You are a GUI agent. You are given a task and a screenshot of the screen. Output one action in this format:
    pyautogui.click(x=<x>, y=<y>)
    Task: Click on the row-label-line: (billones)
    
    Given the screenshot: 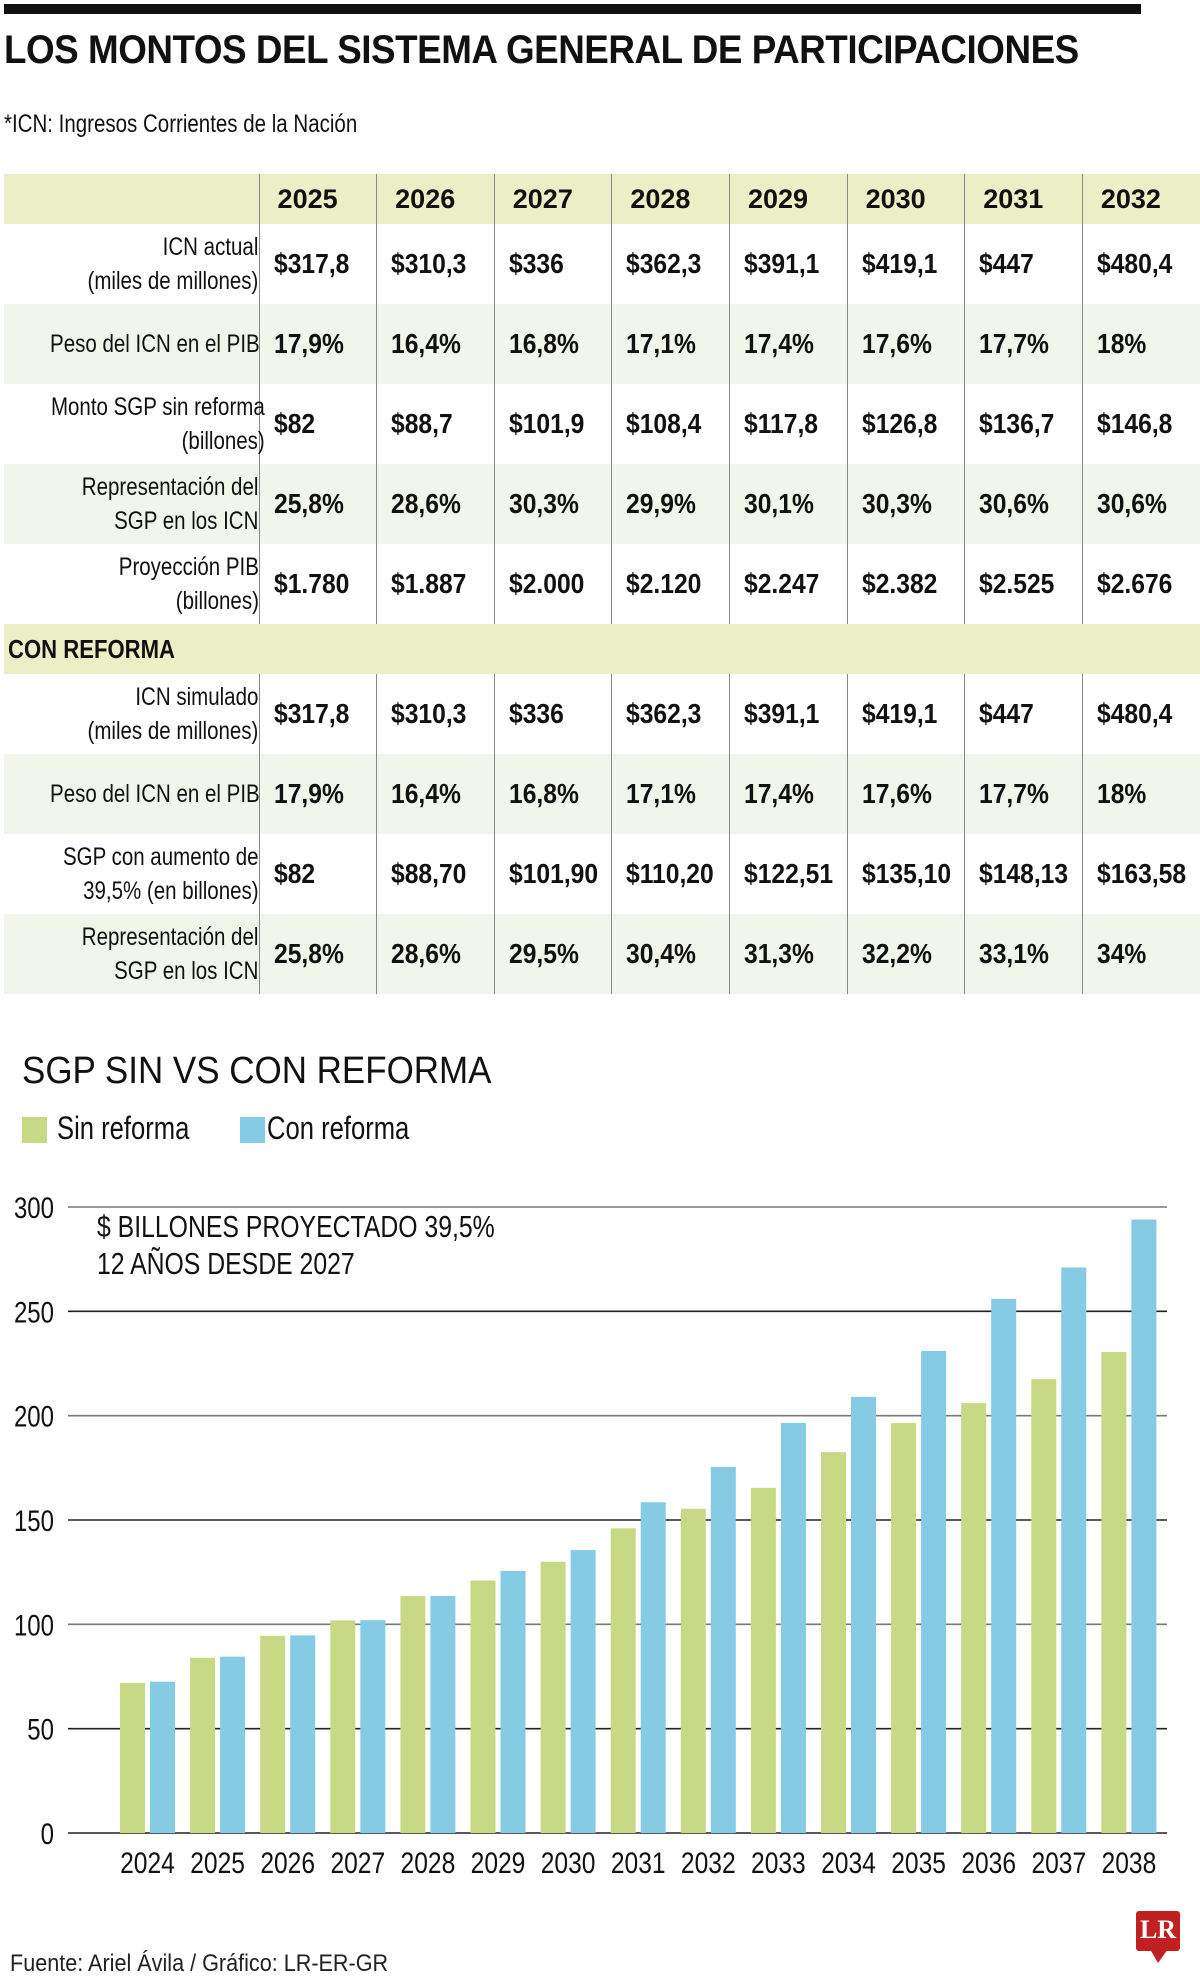 What is the action you would take?
    pyautogui.click(x=217, y=601)
    